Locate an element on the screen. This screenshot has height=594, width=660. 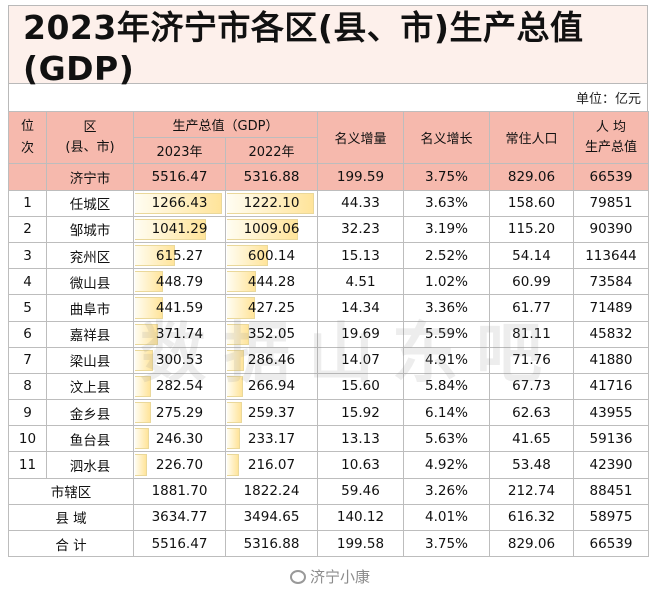
row-gdp-2023: 371.74 is located at coordinates (179, 334).